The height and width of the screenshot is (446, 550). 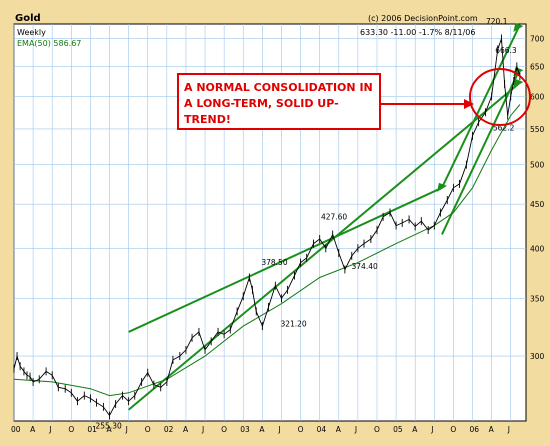 What do you see at coordinates (245, 429) in the screenshot?
I see `x-tick-label: 03` at bounding box center [245, 429].